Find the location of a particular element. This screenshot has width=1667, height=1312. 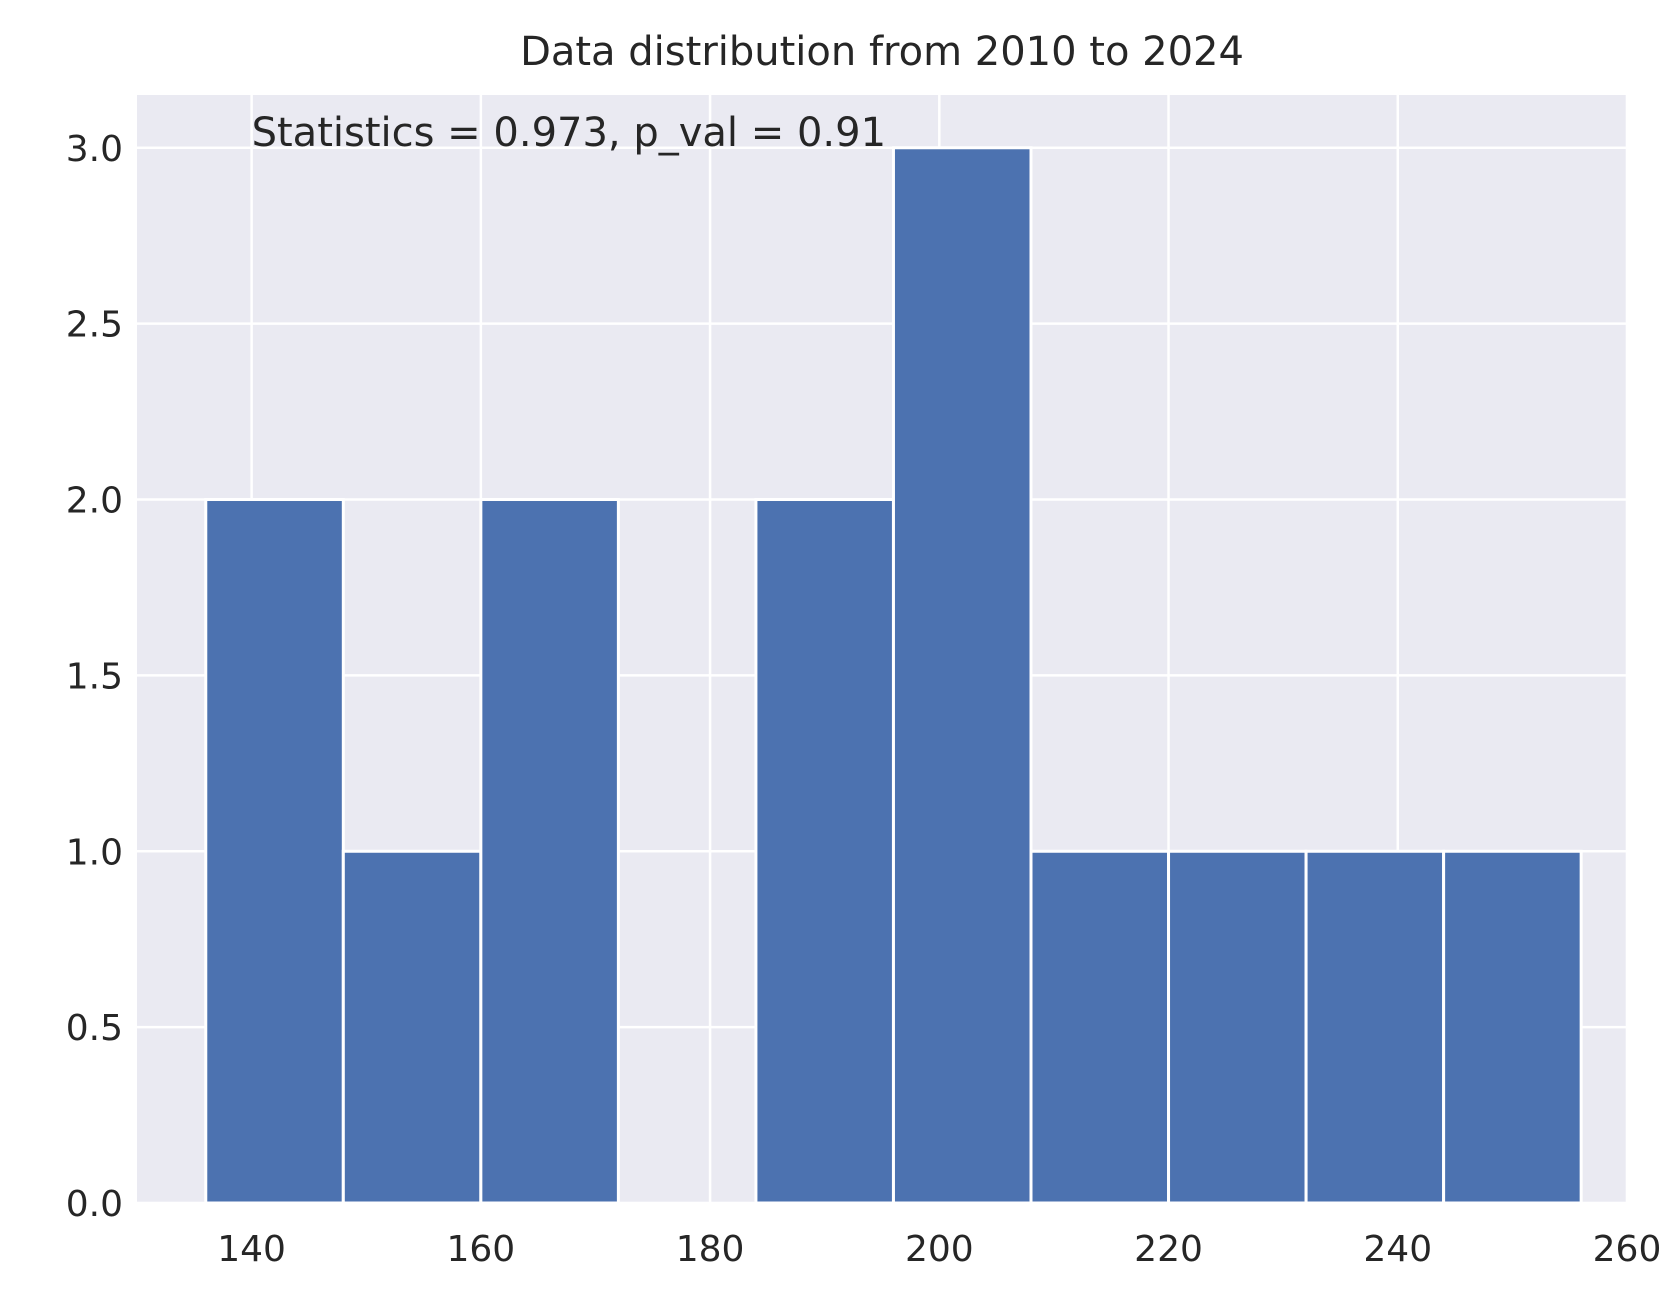

x-tick-label-1: 160 is located at coordinates (480, 1249).